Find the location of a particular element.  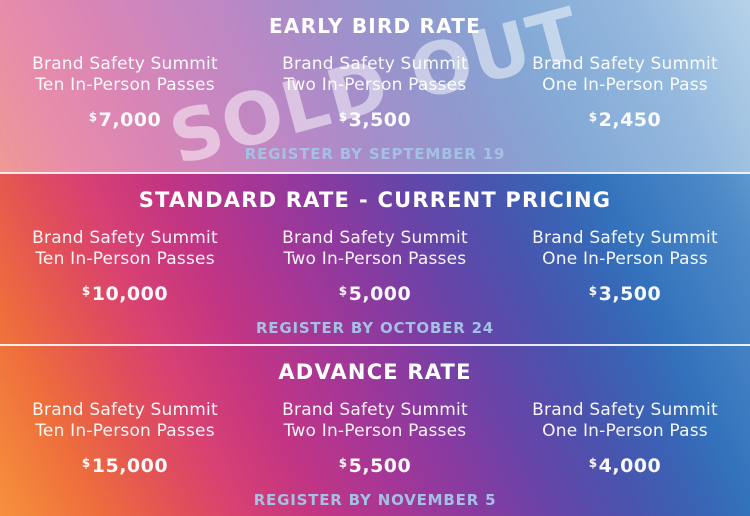

price-amount: 7,000 is located at coordinates (130, 120).